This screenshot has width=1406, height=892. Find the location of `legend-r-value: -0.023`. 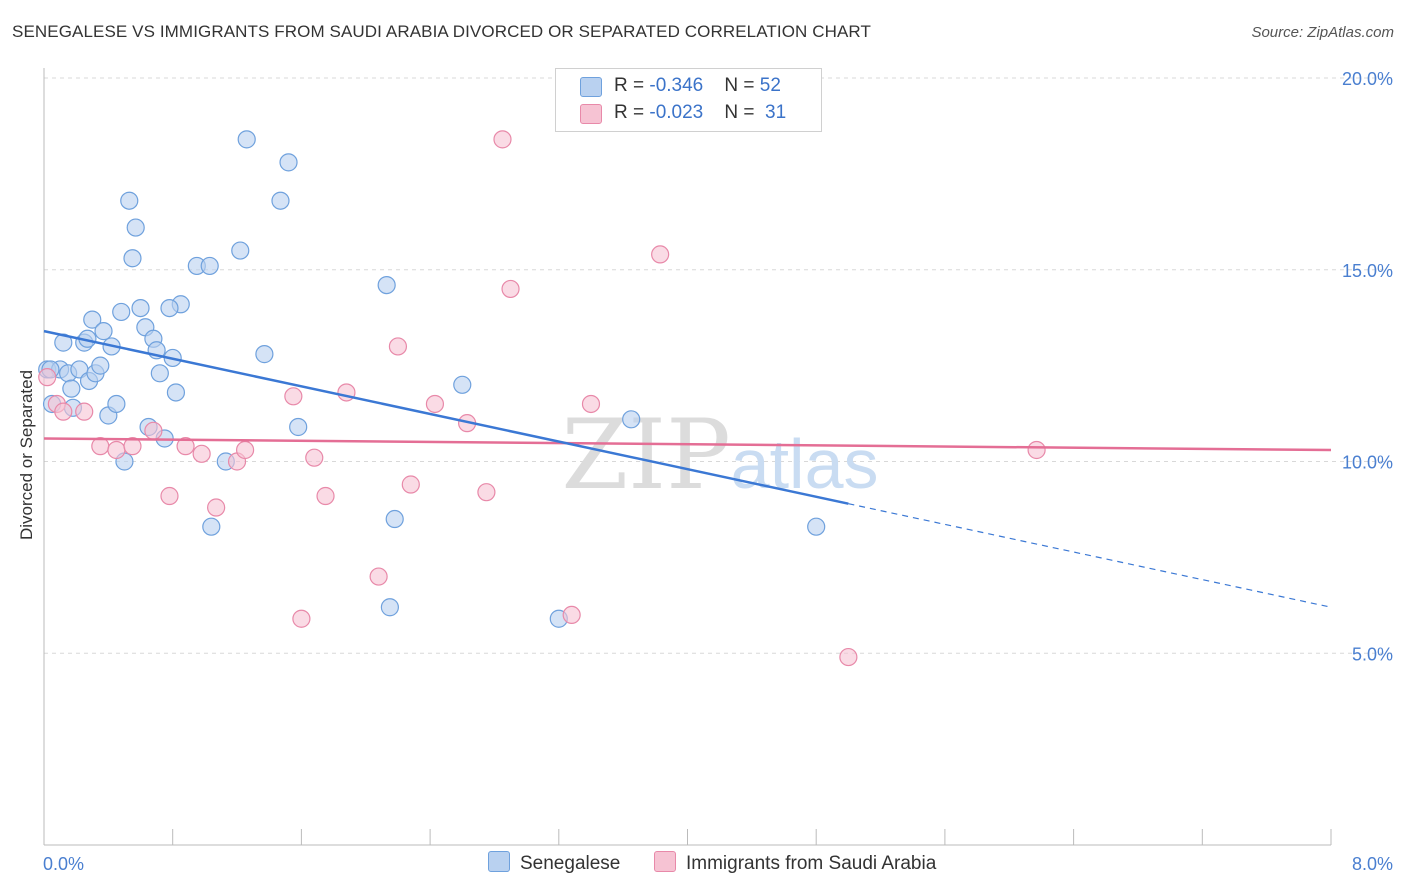

legend-r-value: -0.023 is located at coordinates (676, 112).